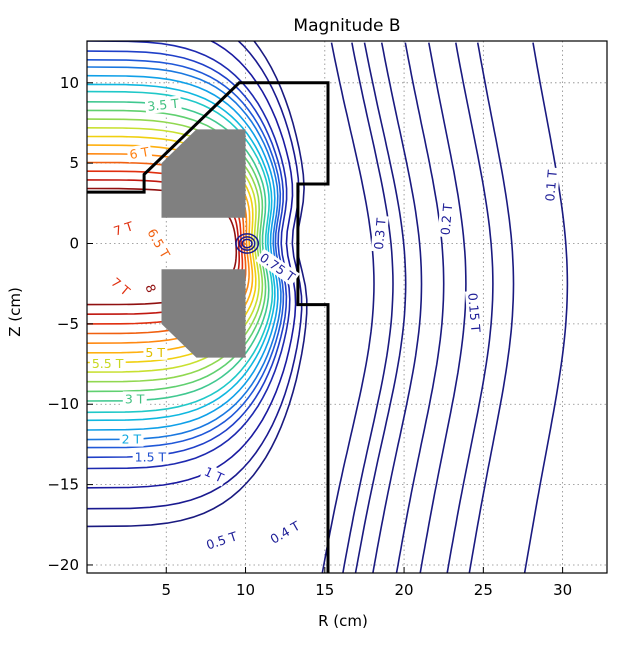 The image size is (634, 655). I want to click on lower-coil, so click(203, 313).